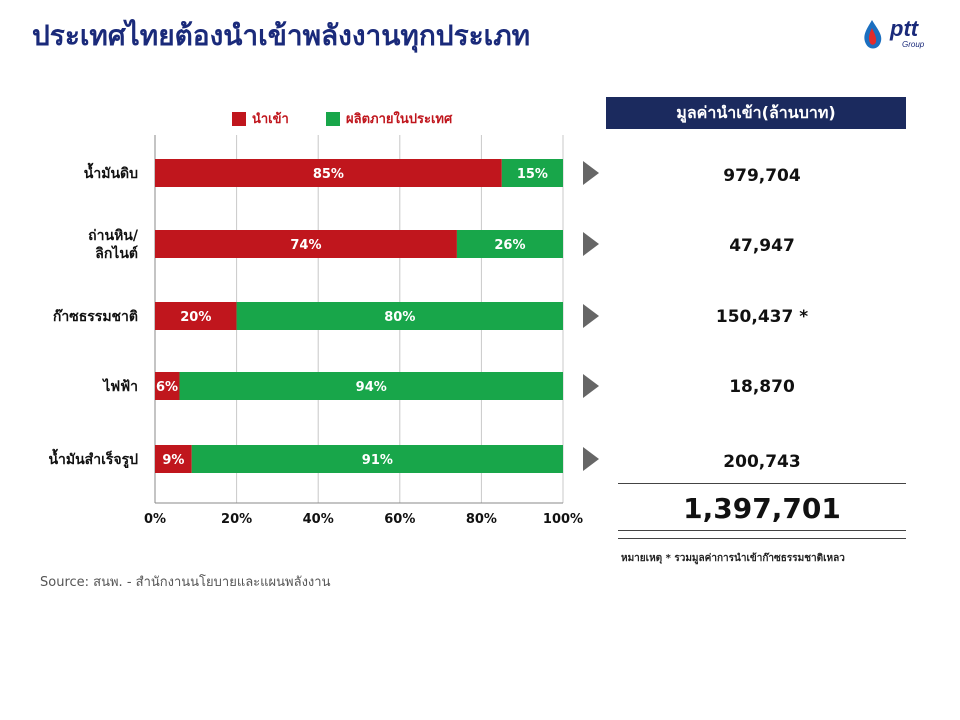 Image resolution: width=960 pixels, height=720 pixels. What do you see at coordinates (904, 28) in the screenshot?
I see `logo-text: ptt` at bounding box center [904, 28].